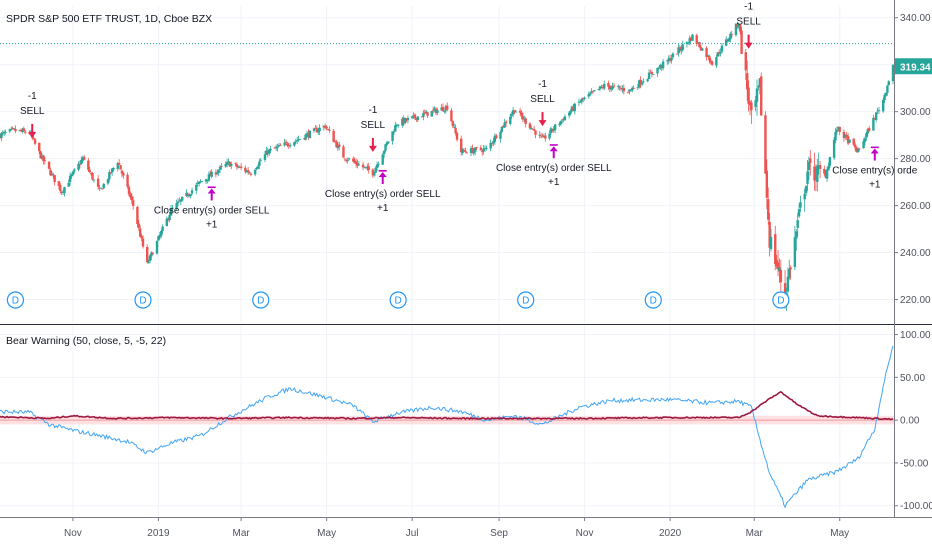  What do you see at coordinates (913, 66) in the screenshot?
I see `last-price-badge` at bounding box center [913, 66].